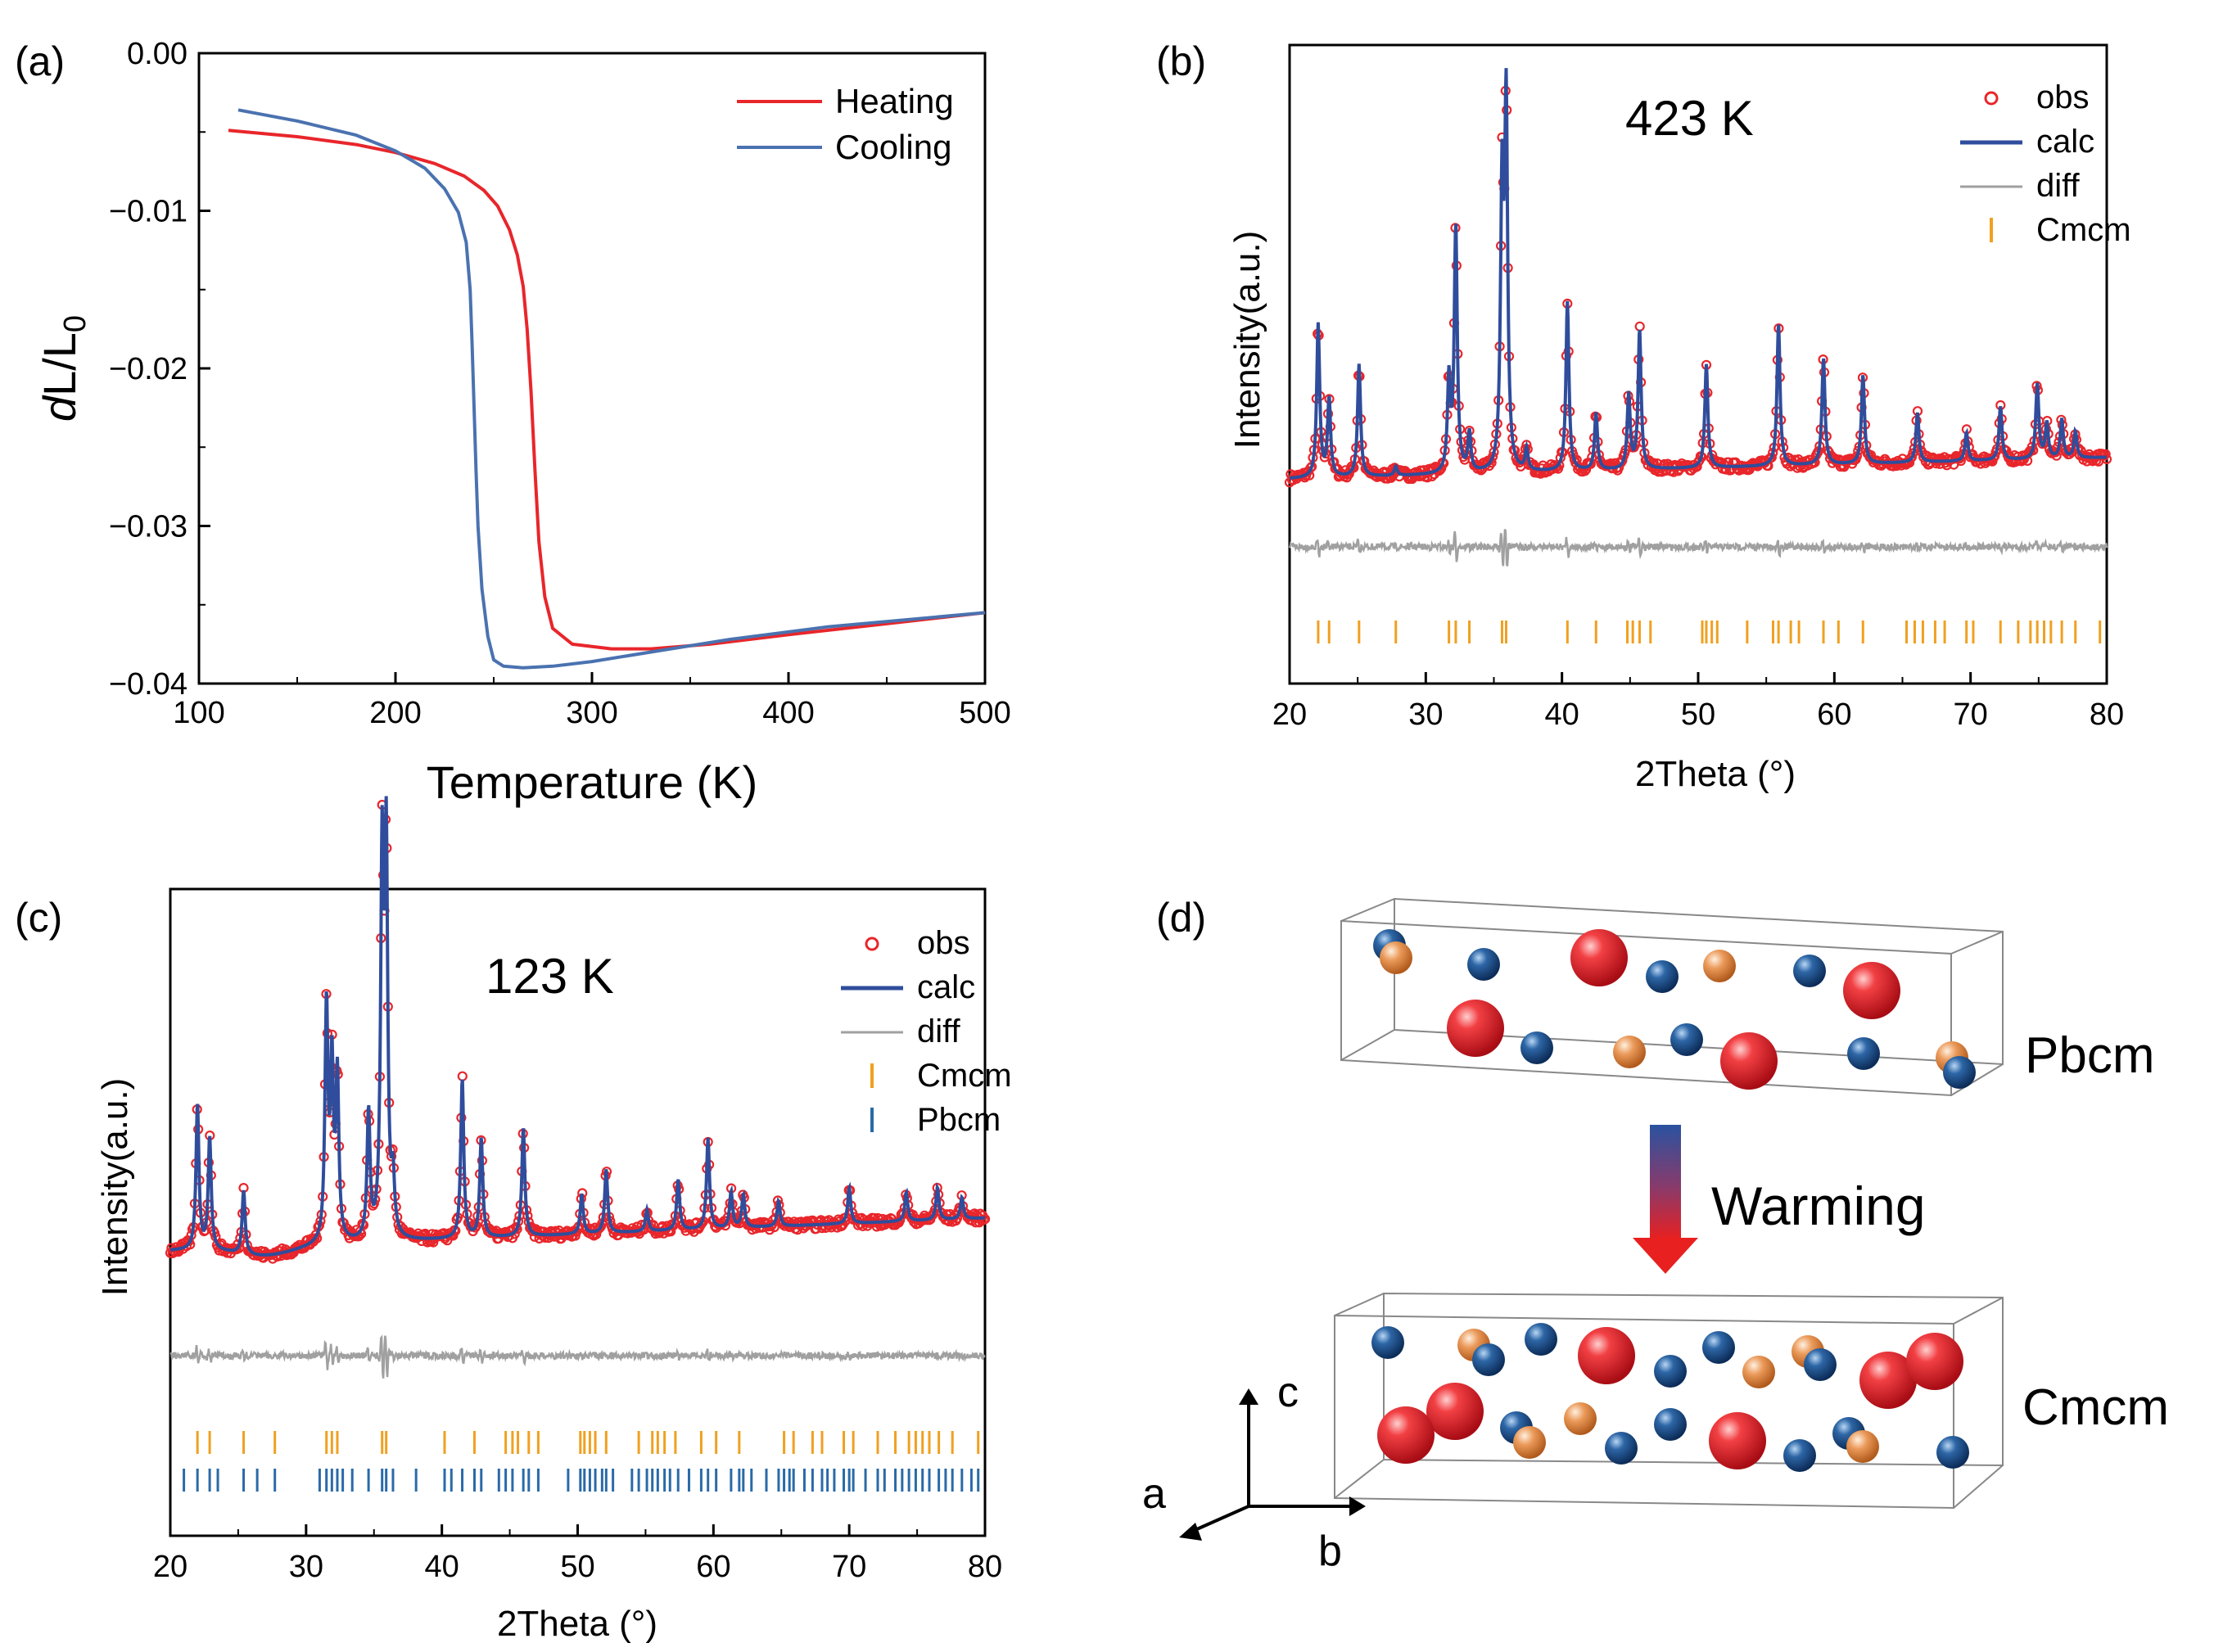  What do you see at coordinates (1666, 1256) in the screenshot?
I see `warming-arrow-head` at bounding box center [1666, 1256].